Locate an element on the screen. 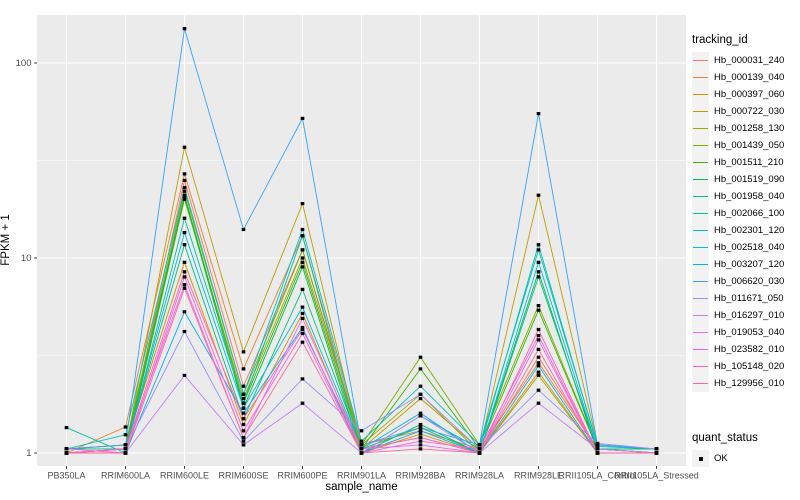  legend-item: Hb_000031_240 is located at coordinates (745, 60).